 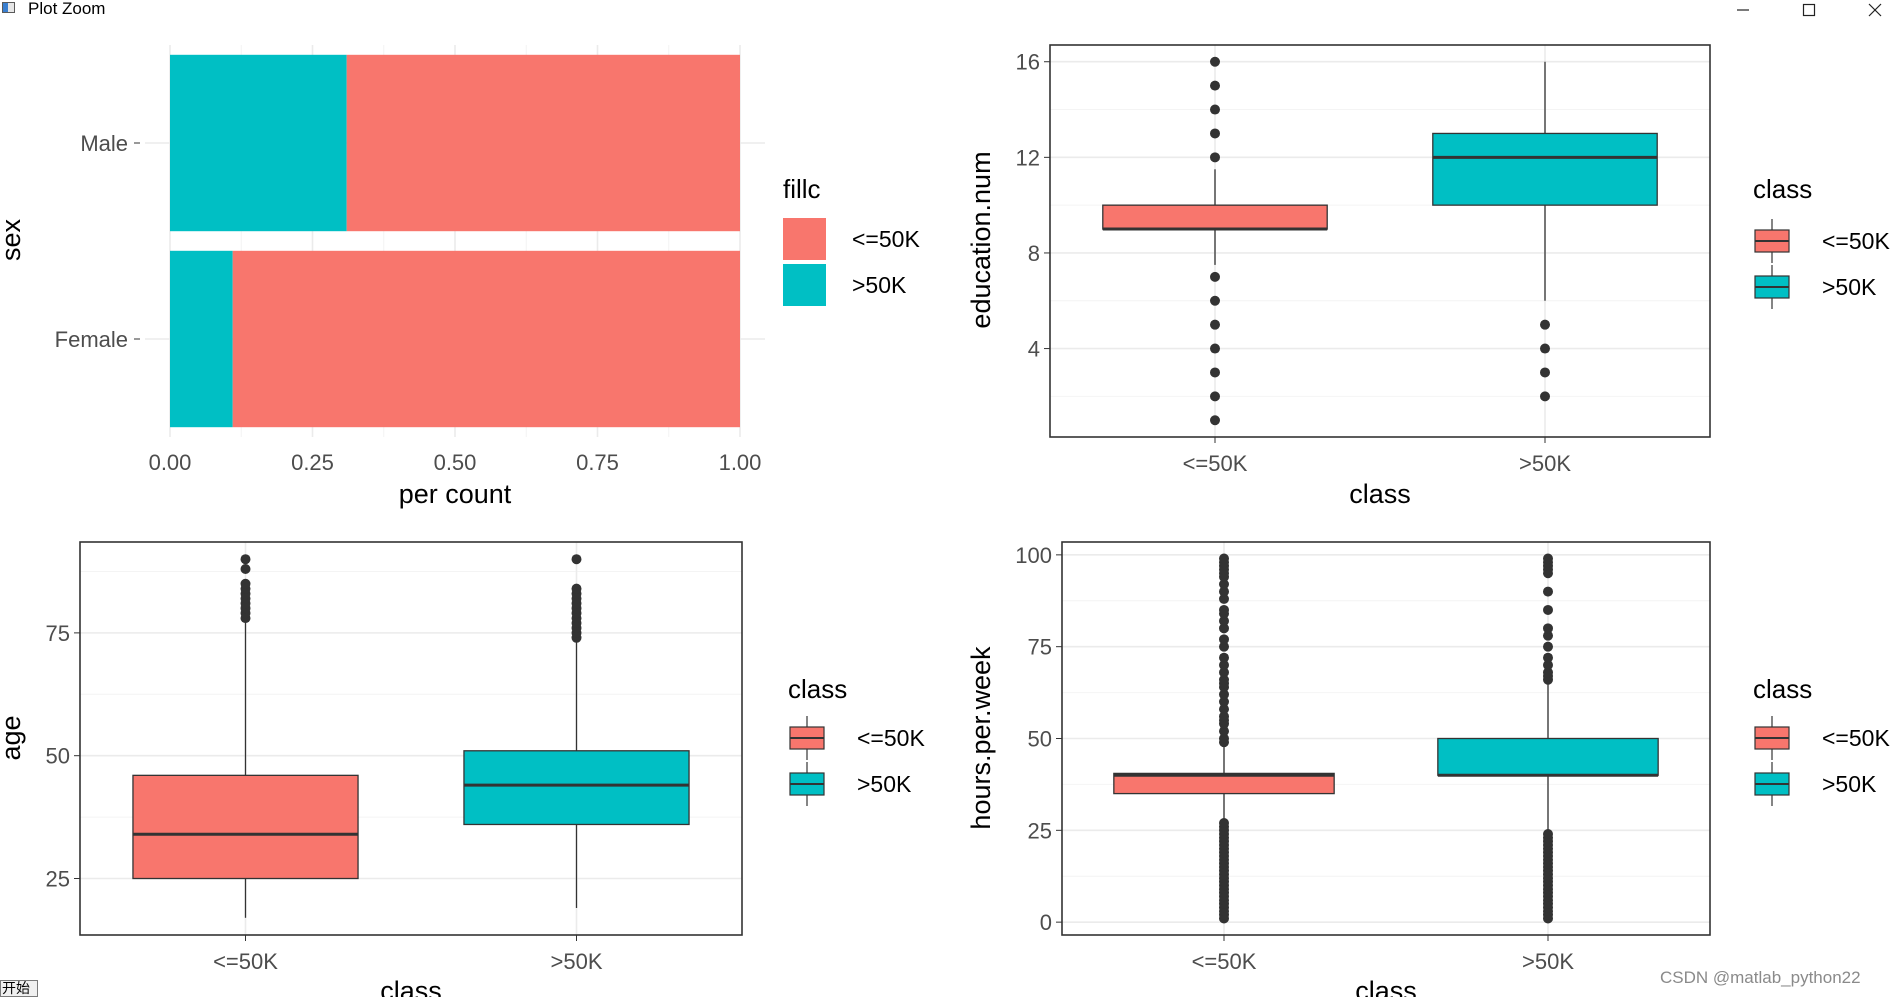 I want to click on close-button, so click(x=1874, y=10).